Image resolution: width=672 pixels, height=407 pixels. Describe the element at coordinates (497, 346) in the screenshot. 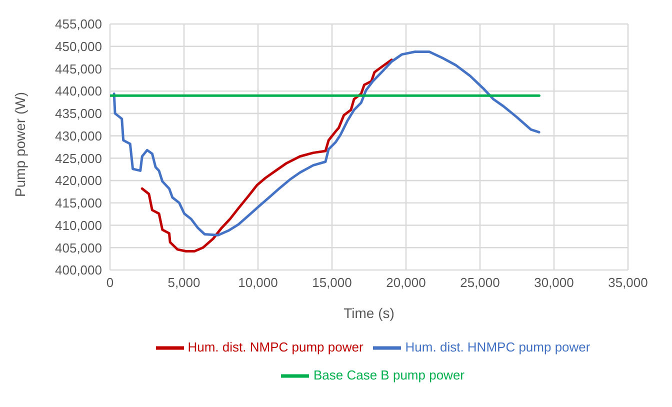

I see `legend-label: Hum. dist. HNMPC pump power` at that location.